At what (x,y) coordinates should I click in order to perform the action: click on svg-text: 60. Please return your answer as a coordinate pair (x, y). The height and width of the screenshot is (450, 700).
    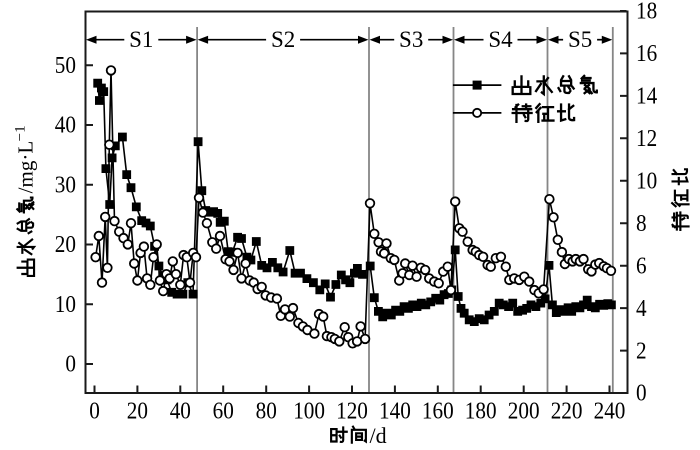
    Looking at the image, I should click on (223, 412).